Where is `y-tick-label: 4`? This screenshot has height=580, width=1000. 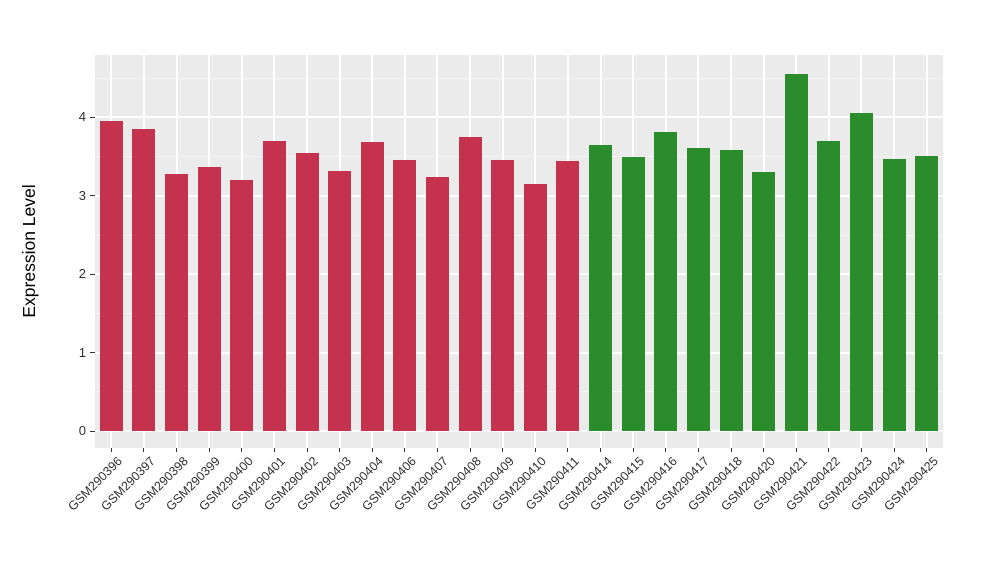 y-tick-label: 4 is located at coordinates (82, 117).